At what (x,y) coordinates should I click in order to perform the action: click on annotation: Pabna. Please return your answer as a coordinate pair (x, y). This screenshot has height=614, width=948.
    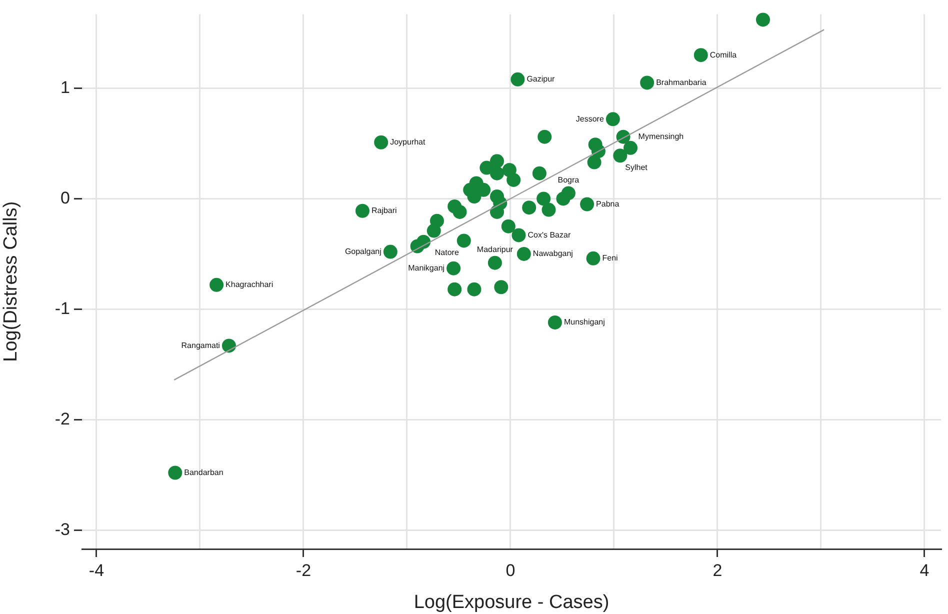
    Looking at the image, I should click on (608, 203).